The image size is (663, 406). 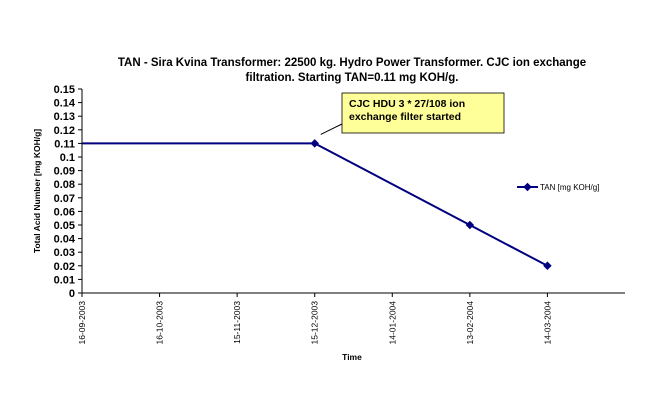 What do you see at coordinates (64, 267) in the screenshot?
I see `y-tick-label: 0.02` at bounding box center [64, 267].